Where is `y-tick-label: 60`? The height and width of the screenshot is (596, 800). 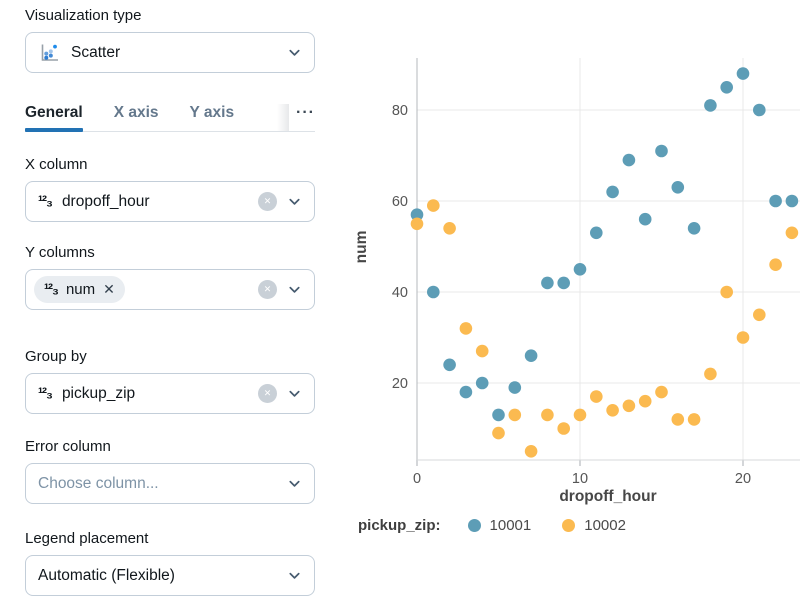
y-tick-label: 60 is located at coordinates (400, 202).